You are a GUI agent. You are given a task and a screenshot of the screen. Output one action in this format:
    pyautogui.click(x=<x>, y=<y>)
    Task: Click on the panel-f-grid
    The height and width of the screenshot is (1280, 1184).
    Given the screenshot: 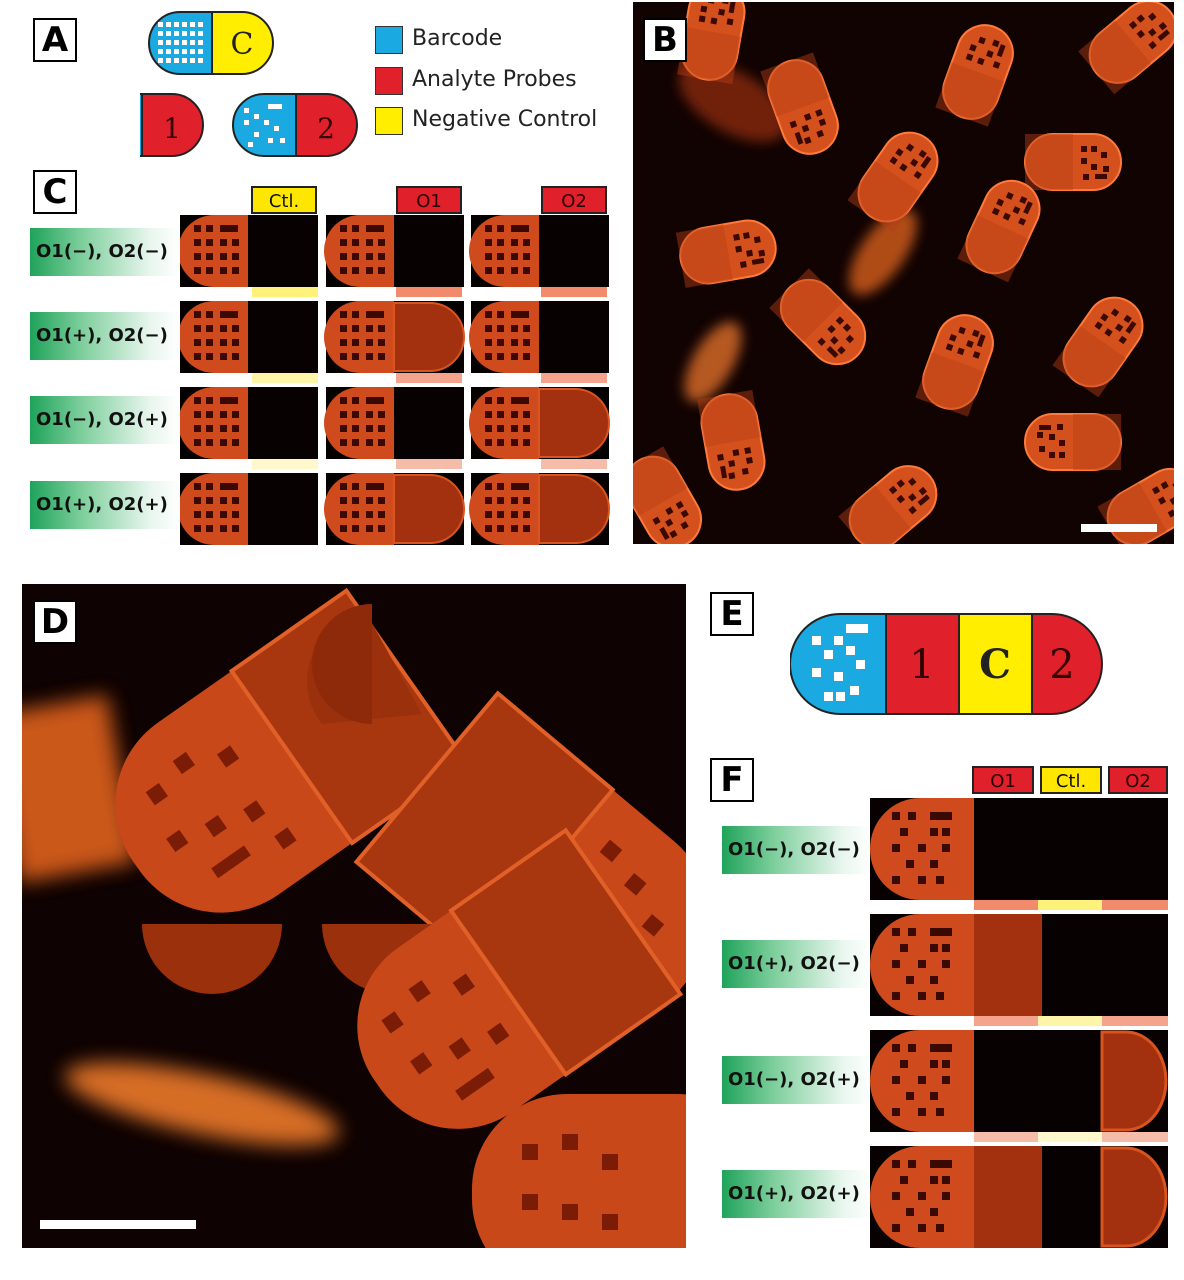 What is the action you would take?
    pyautogui.click(x=1019, y=1023)
    